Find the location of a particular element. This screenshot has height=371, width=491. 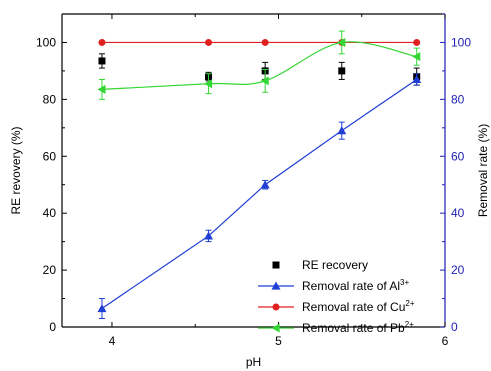

y-right-axis-title: Removal rate (%) is located at coordinates (483, 170).